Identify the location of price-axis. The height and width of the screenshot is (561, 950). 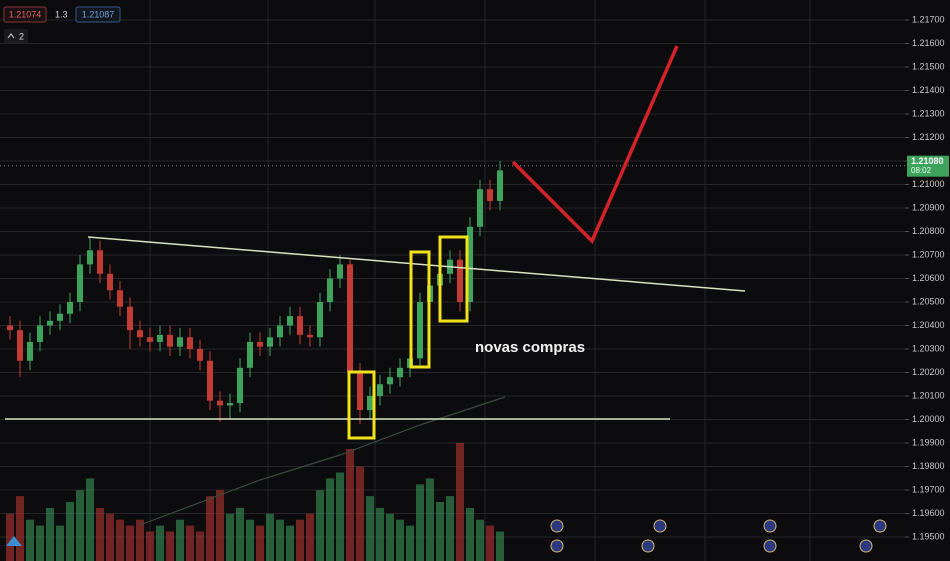
(927, 280).